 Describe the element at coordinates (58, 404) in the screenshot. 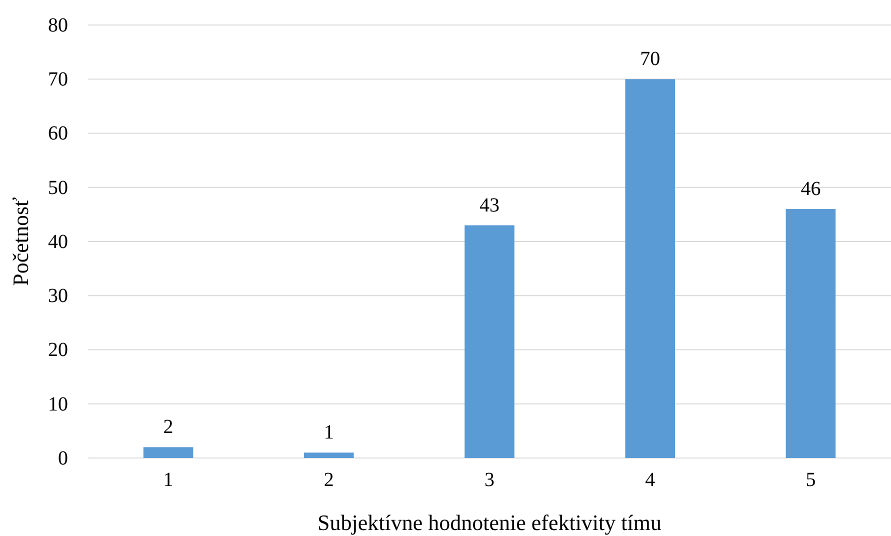

I see `y-tick-label: 10` at that location.